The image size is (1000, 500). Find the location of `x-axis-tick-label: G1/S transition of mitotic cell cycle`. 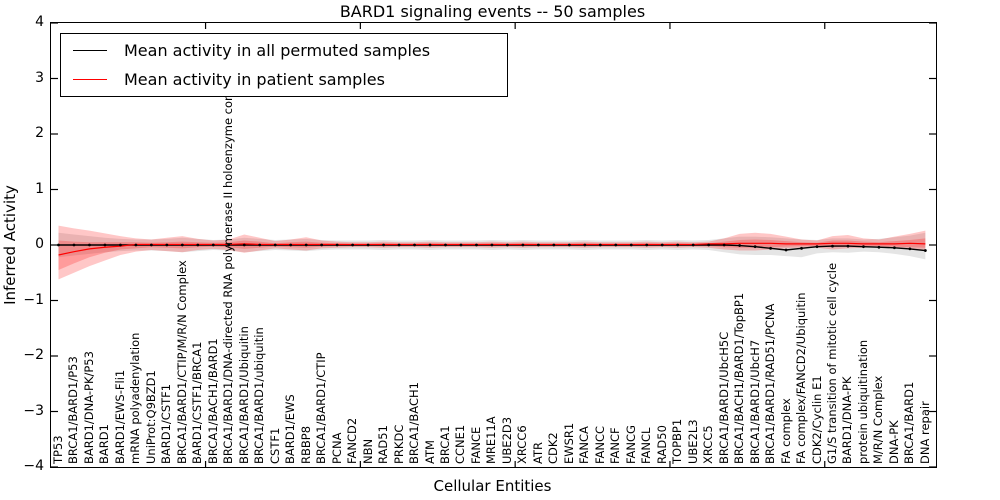

x-axis-tick-label: G1/S transition of mitotic cell cycle is located at coordinates (832, 363).